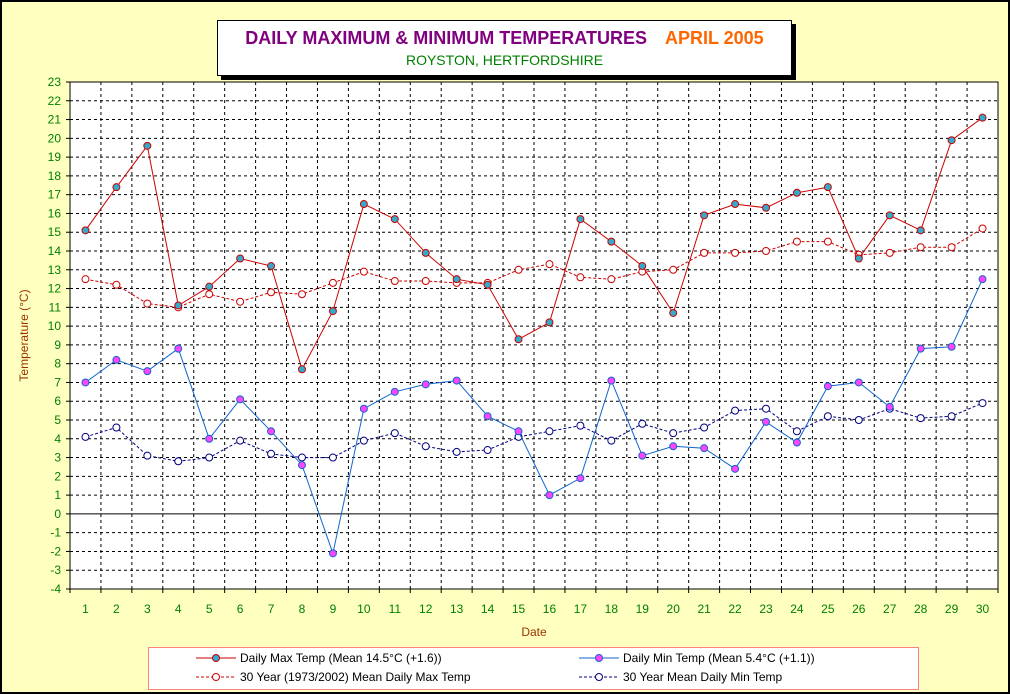 Image resolution: width=1010 pixels, height=694 pixels. I want to click on y-tick-label: 2, so click(57, 476).